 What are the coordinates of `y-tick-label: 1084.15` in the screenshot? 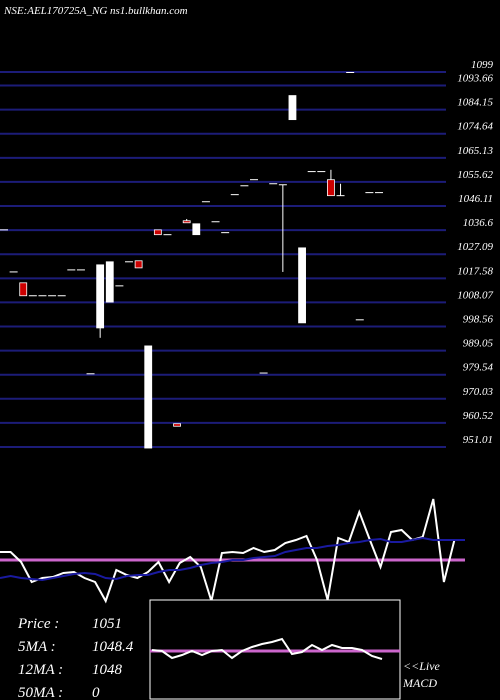 It's located at (475, 103).